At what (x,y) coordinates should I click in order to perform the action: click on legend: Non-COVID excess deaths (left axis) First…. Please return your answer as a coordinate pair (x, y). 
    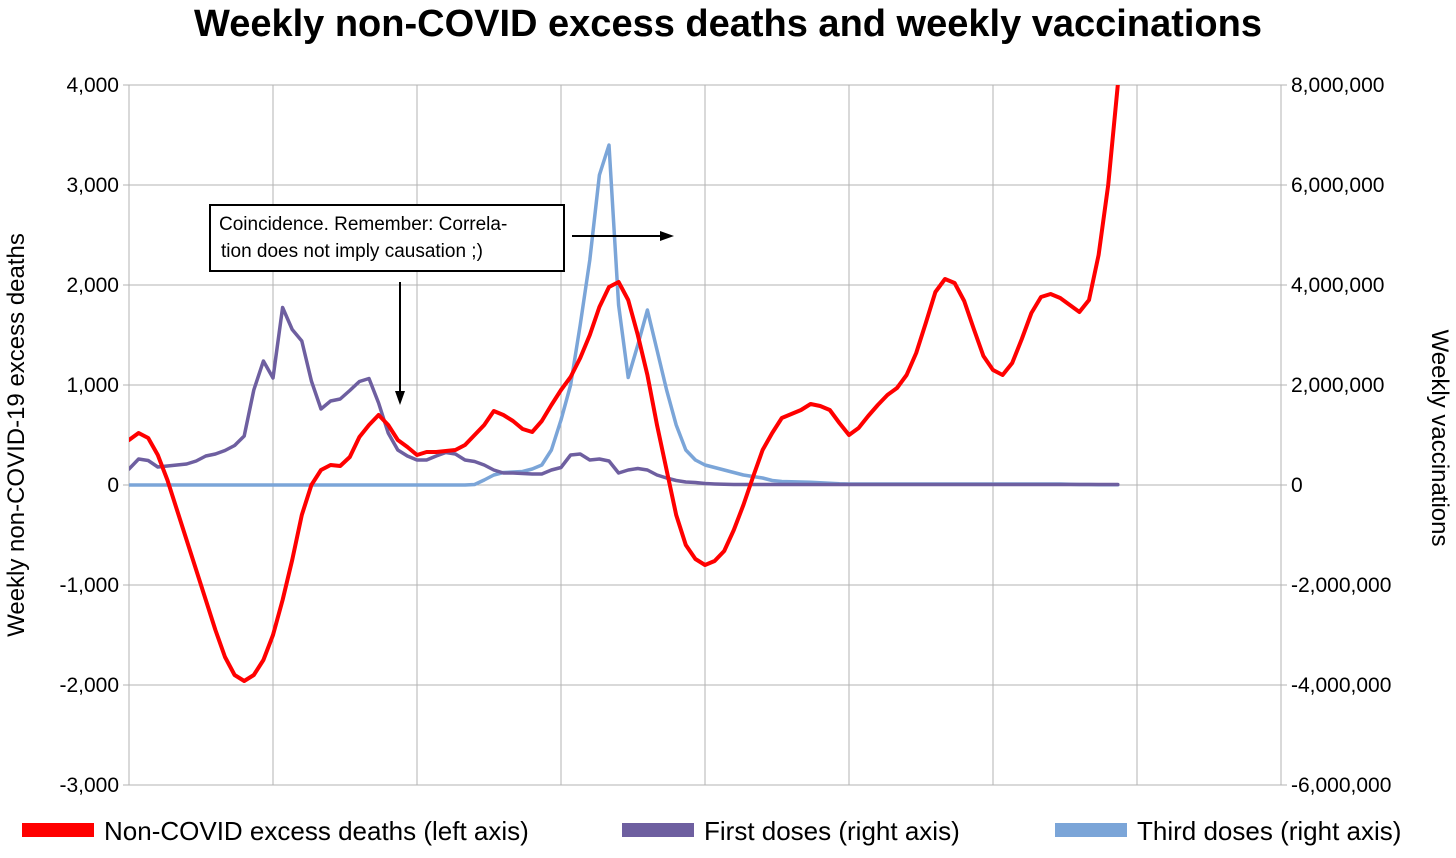
    Looking at the image, I should click on (711, 831).